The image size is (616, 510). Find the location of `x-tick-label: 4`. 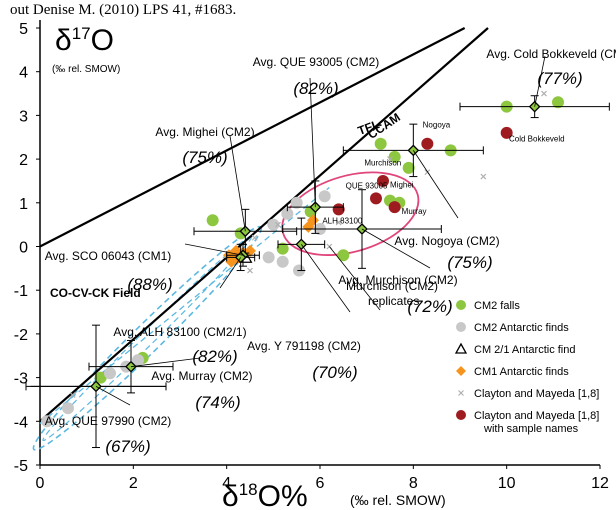

x-tick-label: 4 is located at coordinates (226, 483).